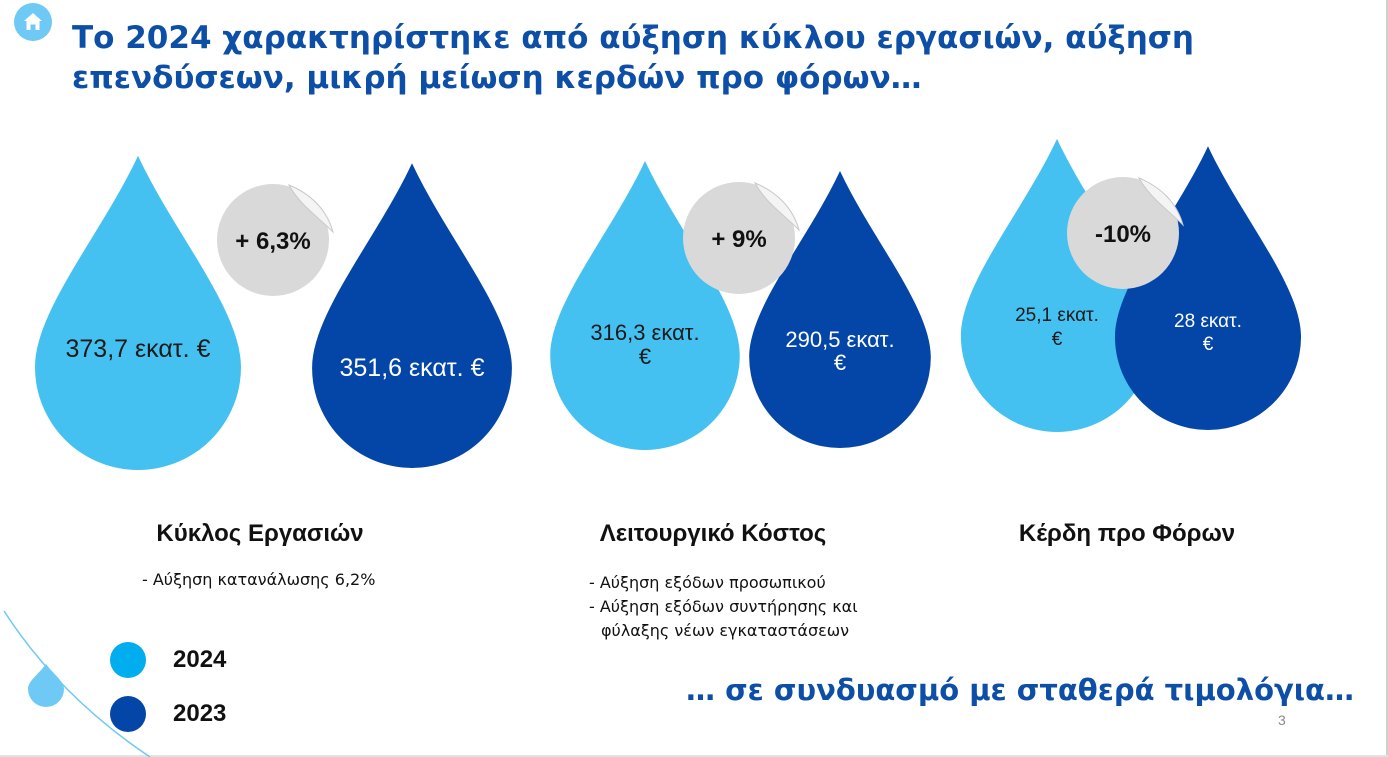  What do you see at coordinates (128, 714) in the screenshot?
I see `legend-swatch-2023` at bounding box center [128, 714].